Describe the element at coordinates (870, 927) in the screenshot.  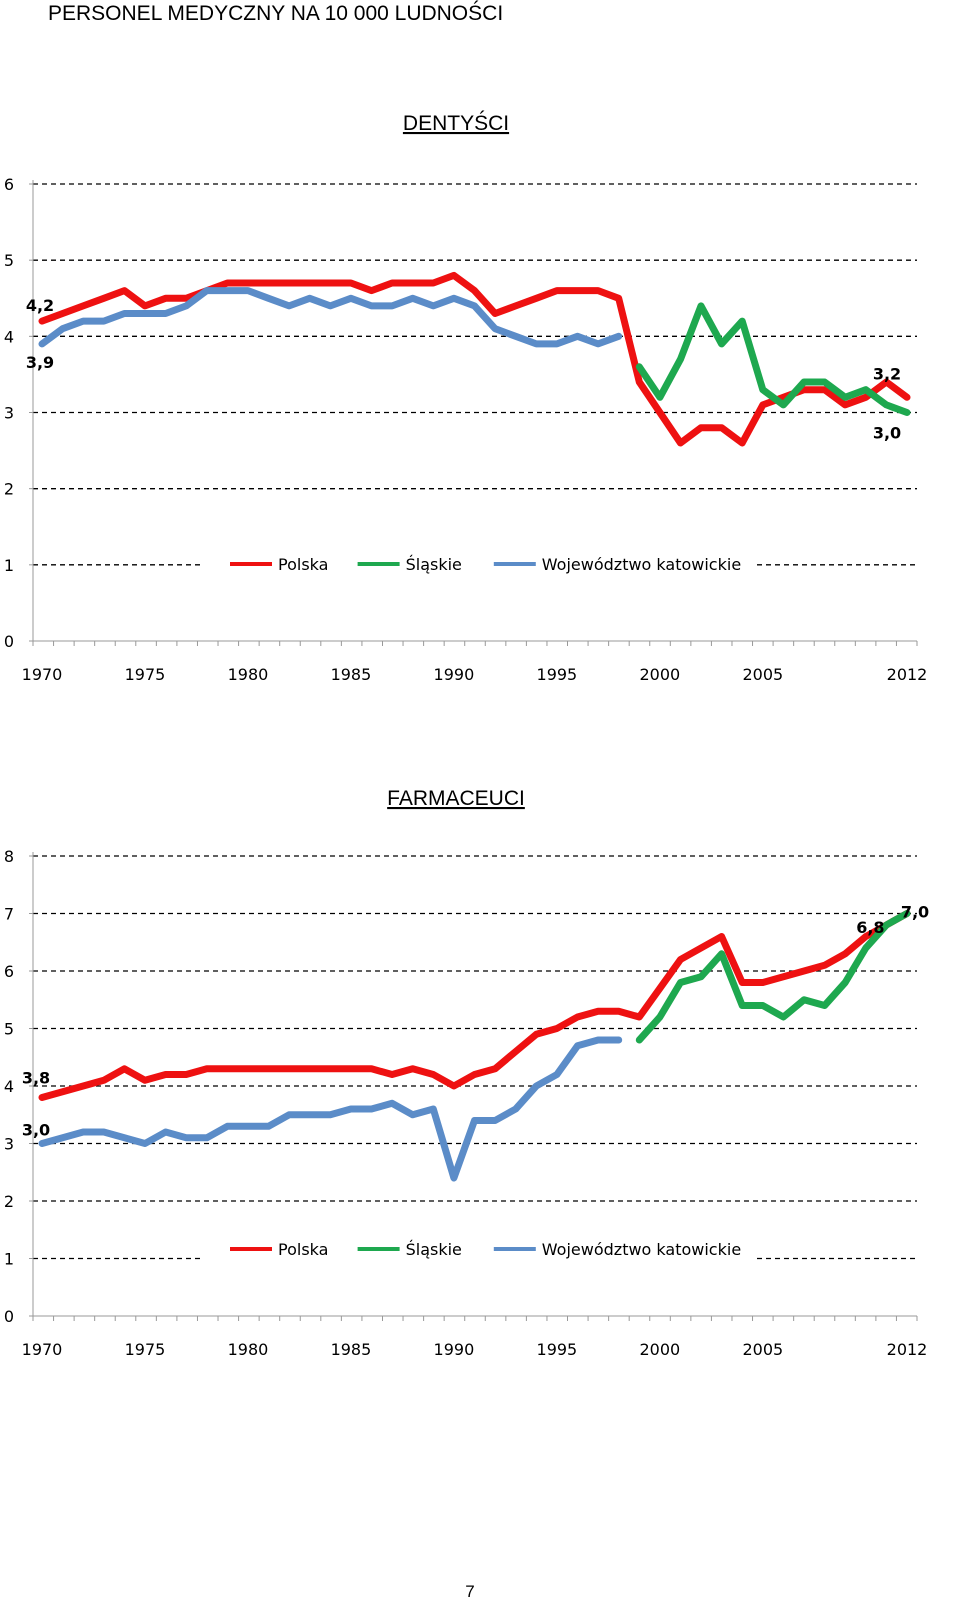
I see `data-label: 6,8` at that location.